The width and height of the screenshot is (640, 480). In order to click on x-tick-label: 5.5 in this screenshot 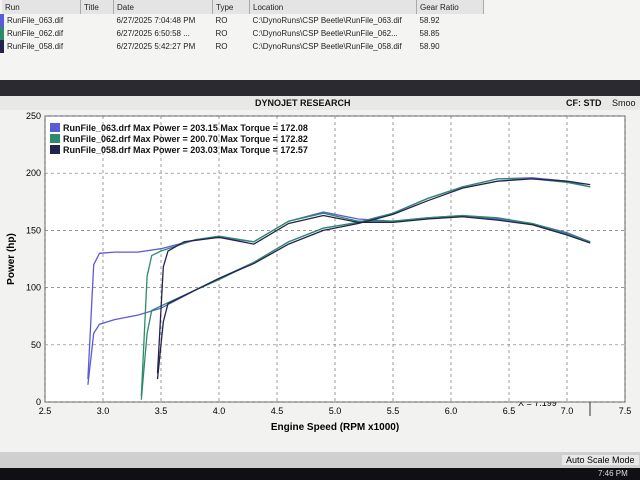, I will do `click(393, 411)`.